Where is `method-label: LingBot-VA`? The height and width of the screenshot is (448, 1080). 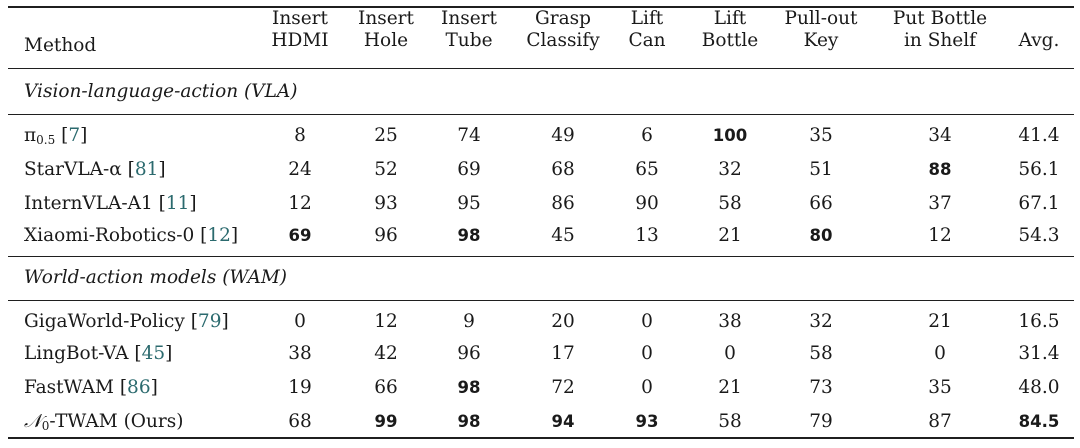
method-label: LingBot-VA is located at coordinates (76, 353).